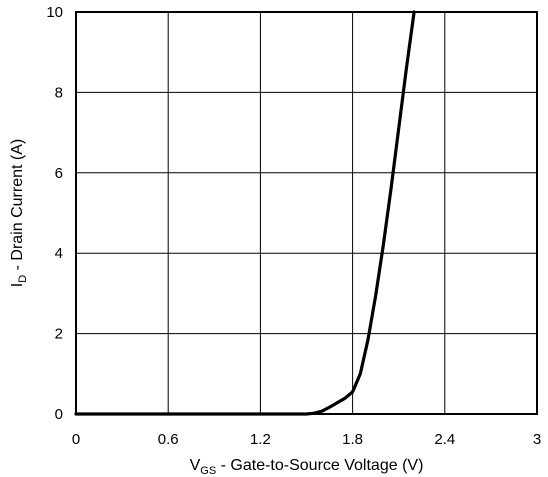 The image size is (548, 477). What do you see at coordinates (352, 439) in the screenshot?
I see `x-tick-label: 1.8` at bounding box center [352, 439].